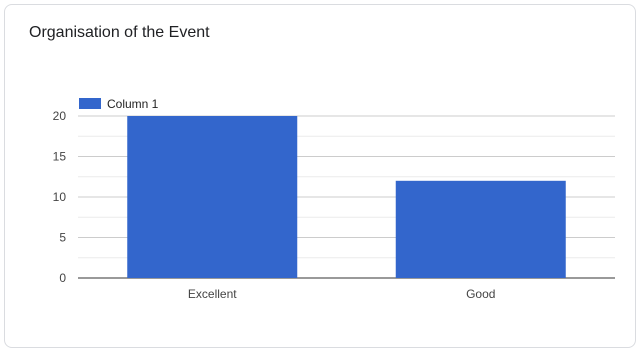  What do you see at coordinates (480, 294) in the screenshot?
I see `x-tick-label: Good` at bounding box center [480, 294].